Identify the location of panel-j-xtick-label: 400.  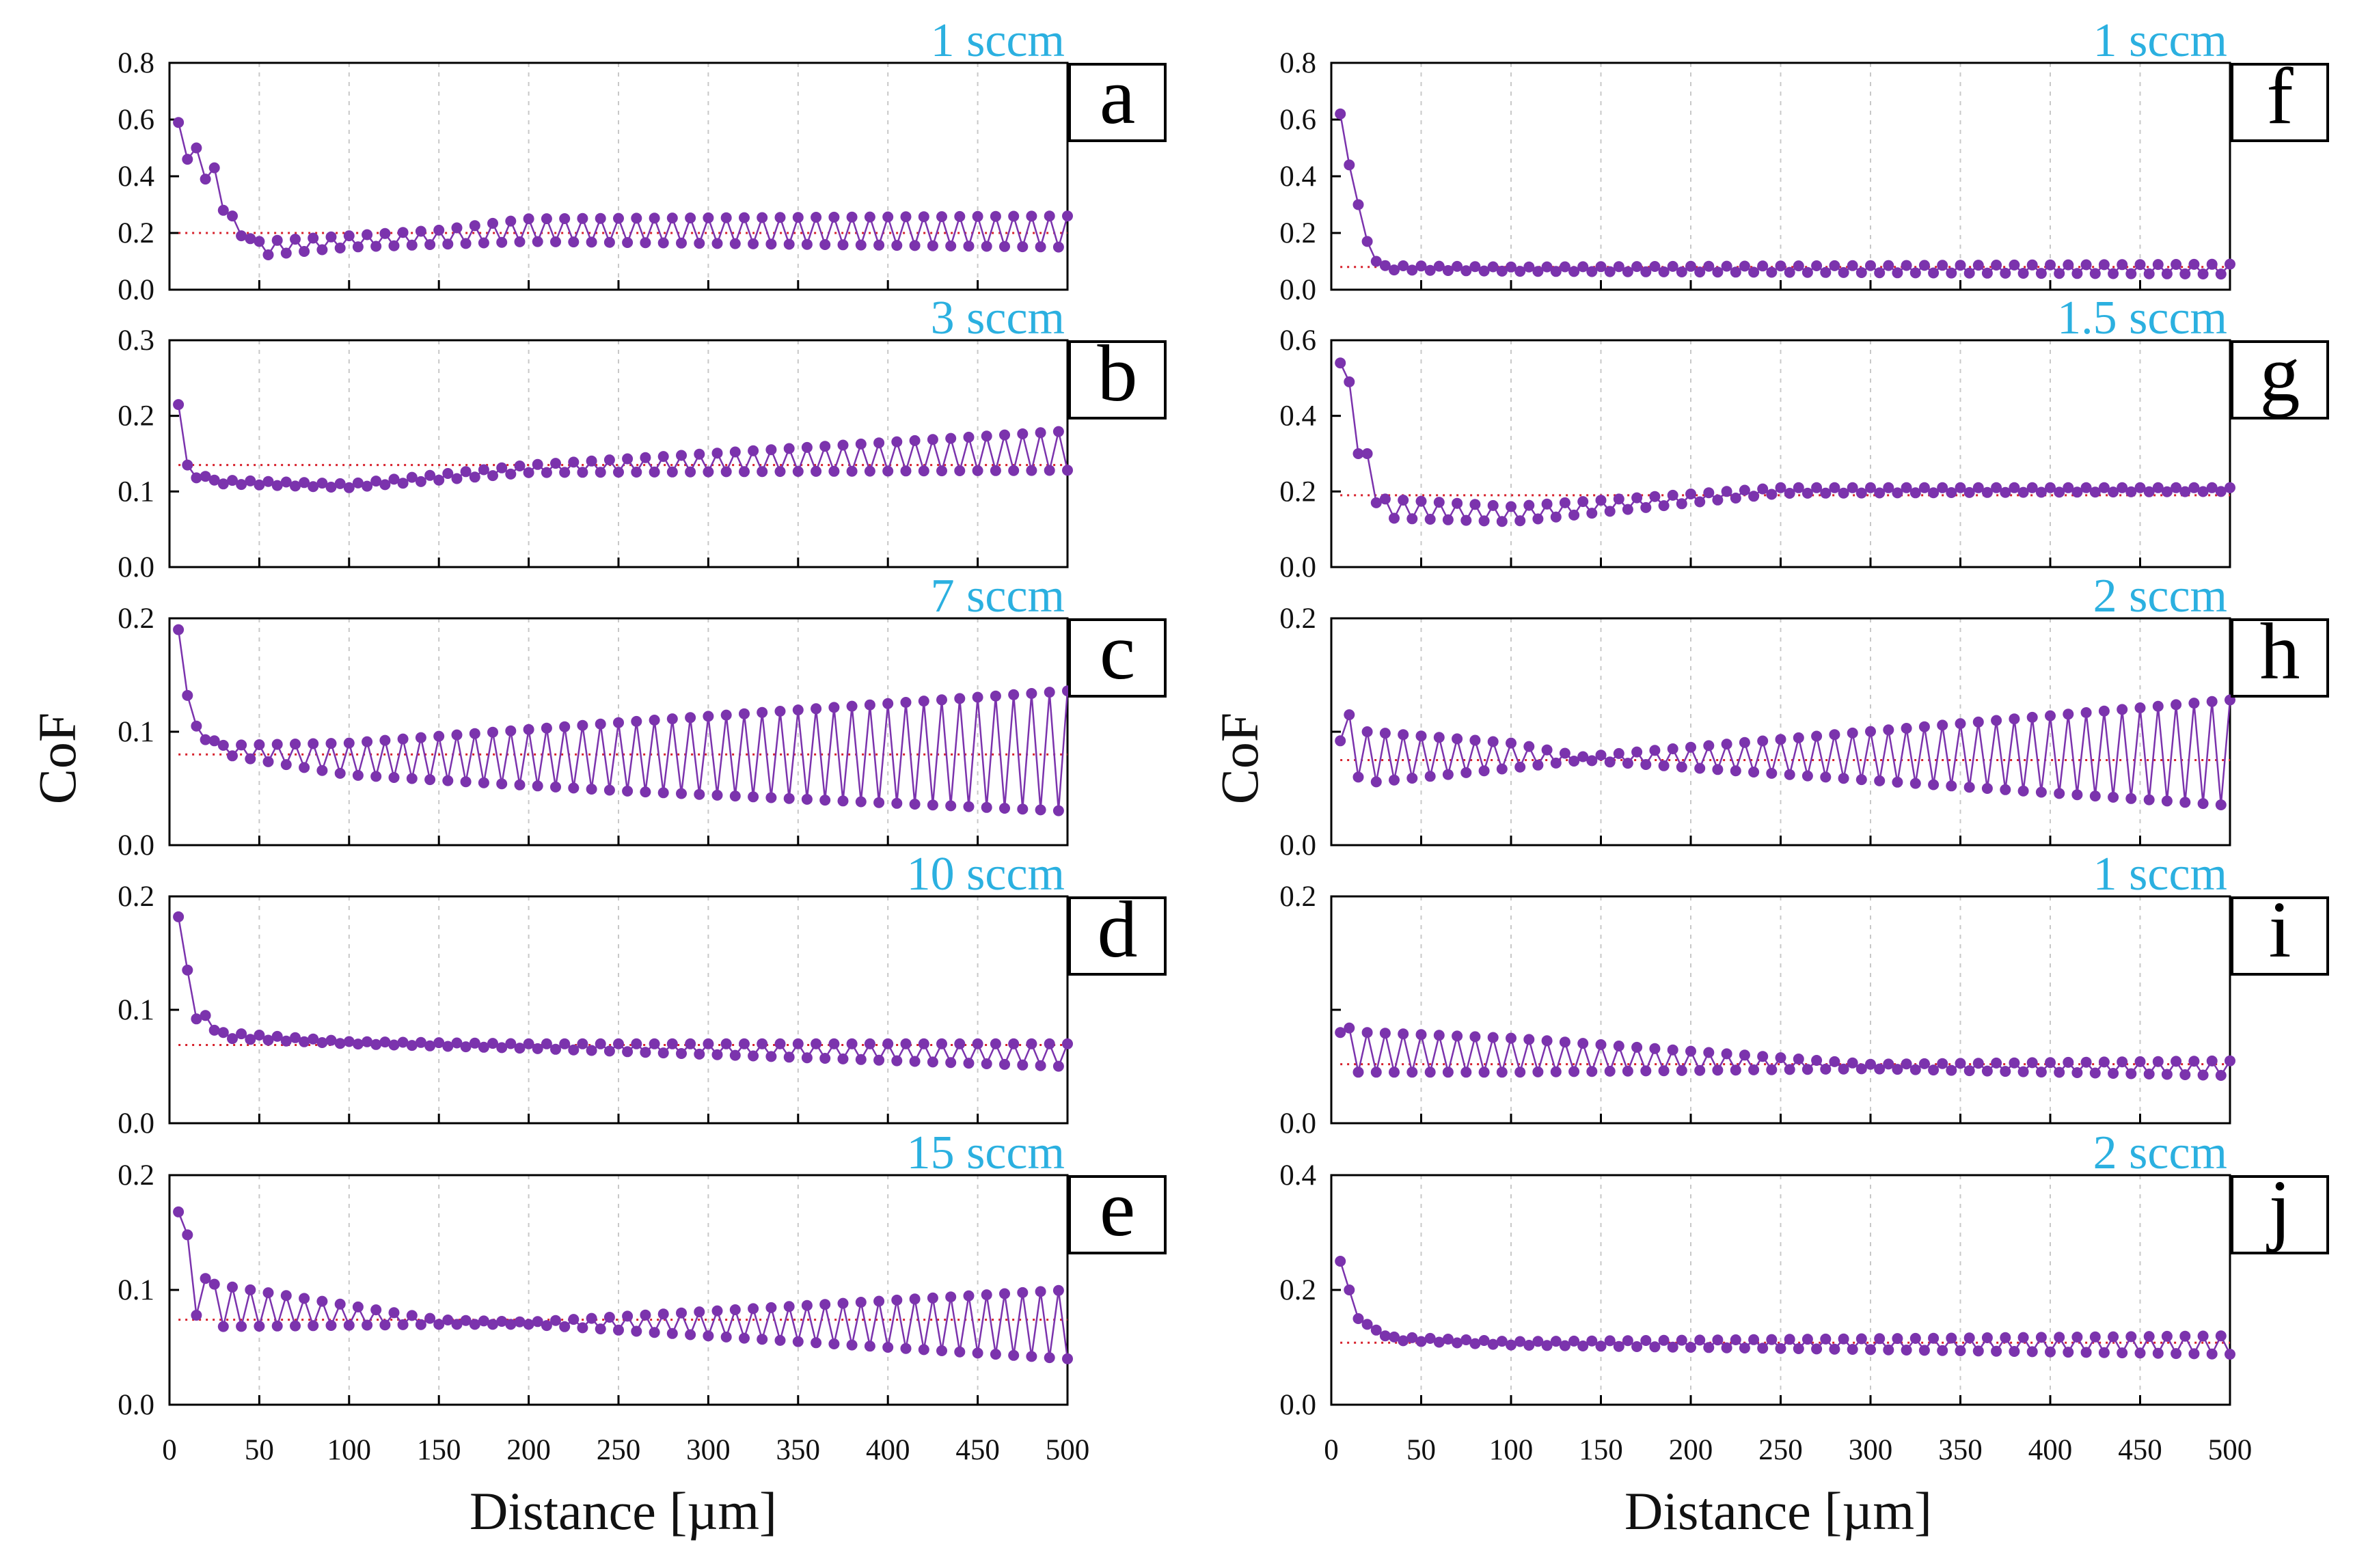
(2050, 1450).